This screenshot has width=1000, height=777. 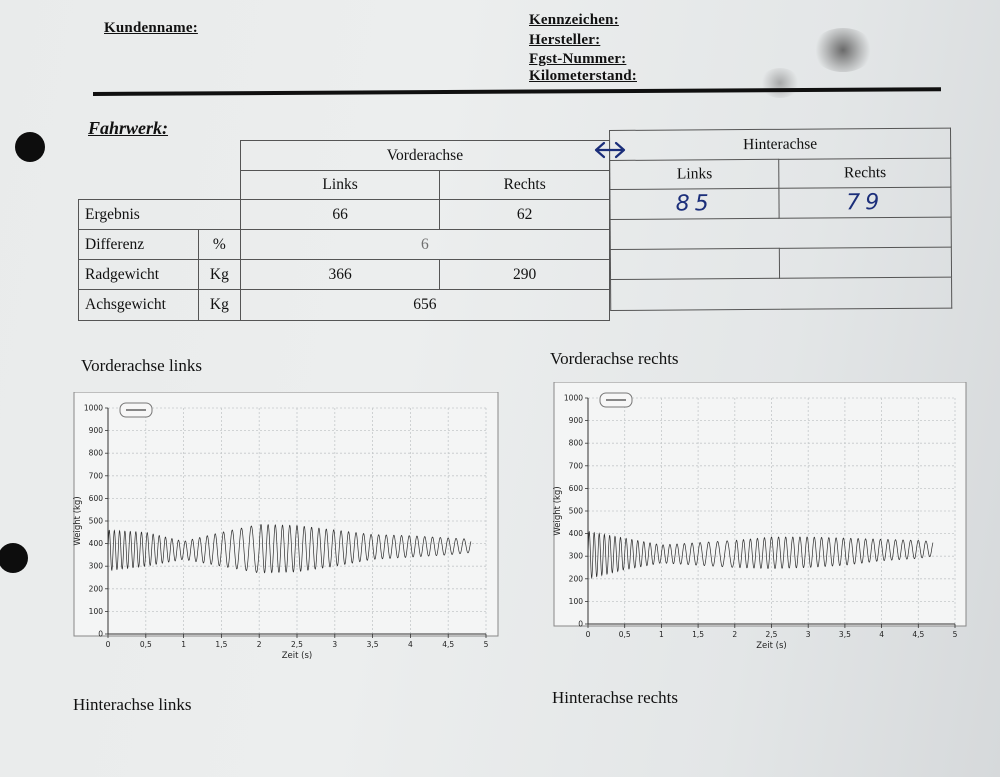 I want to click on rear-differenz, so click(x=781, y=233).